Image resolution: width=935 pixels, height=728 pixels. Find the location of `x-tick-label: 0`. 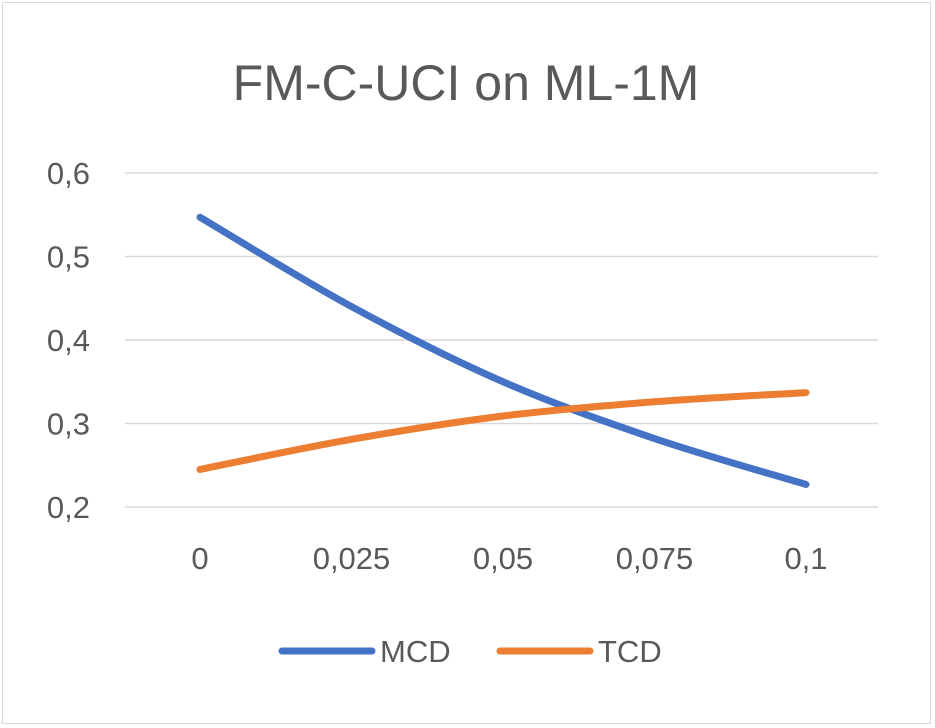

x-tick-label: 0 is located at coordinates (199, 558).